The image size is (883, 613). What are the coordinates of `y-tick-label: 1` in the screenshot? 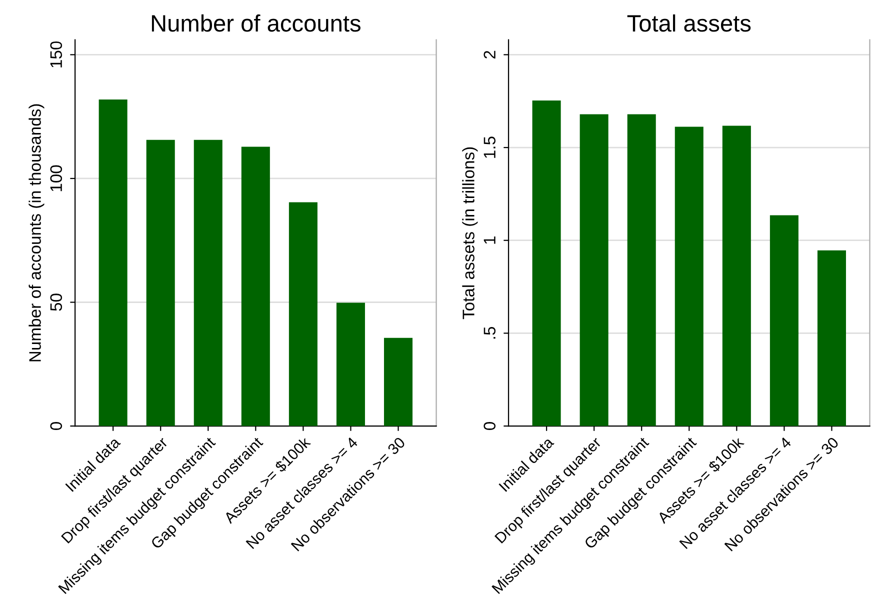 It's located at (490, 240).